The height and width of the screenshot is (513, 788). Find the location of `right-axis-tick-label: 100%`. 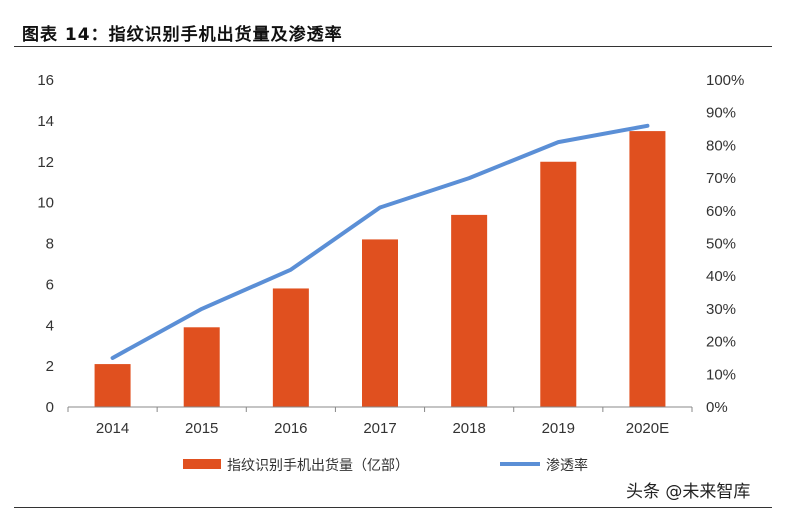

right-axis-tick-label: 100% is located at coordinates (725, 80).